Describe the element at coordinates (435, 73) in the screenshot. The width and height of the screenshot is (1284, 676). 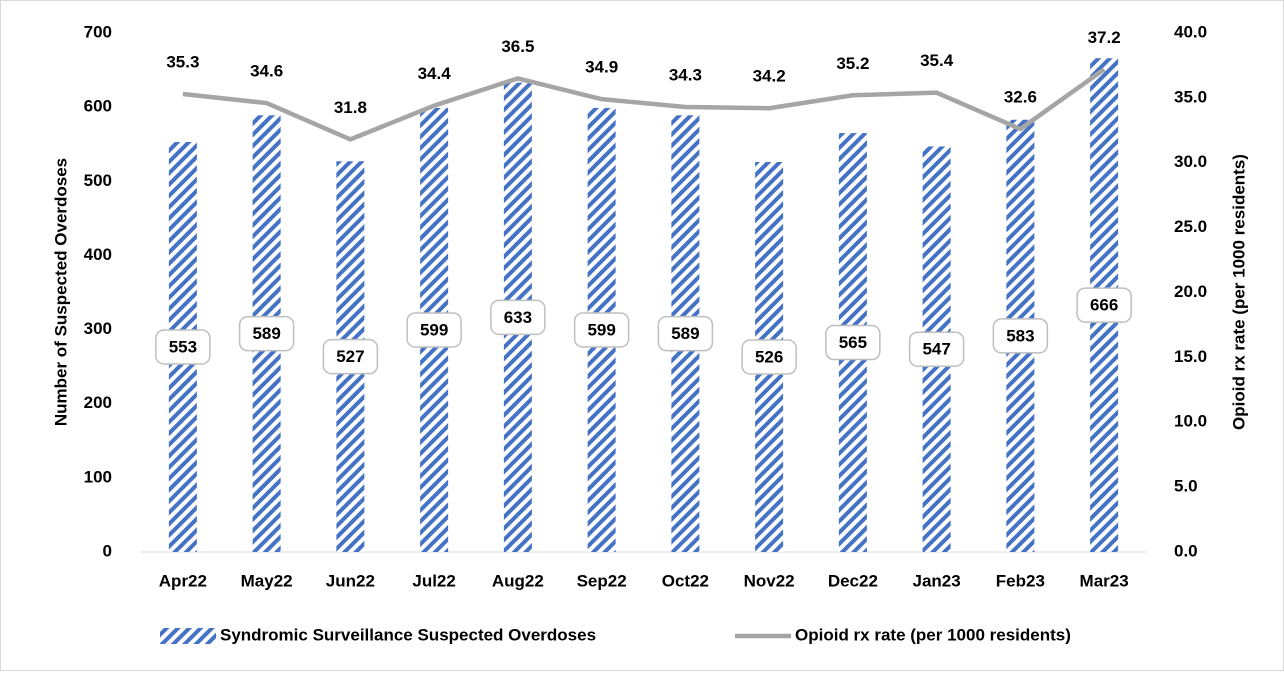
I see `data-label: 34.4` at that location.